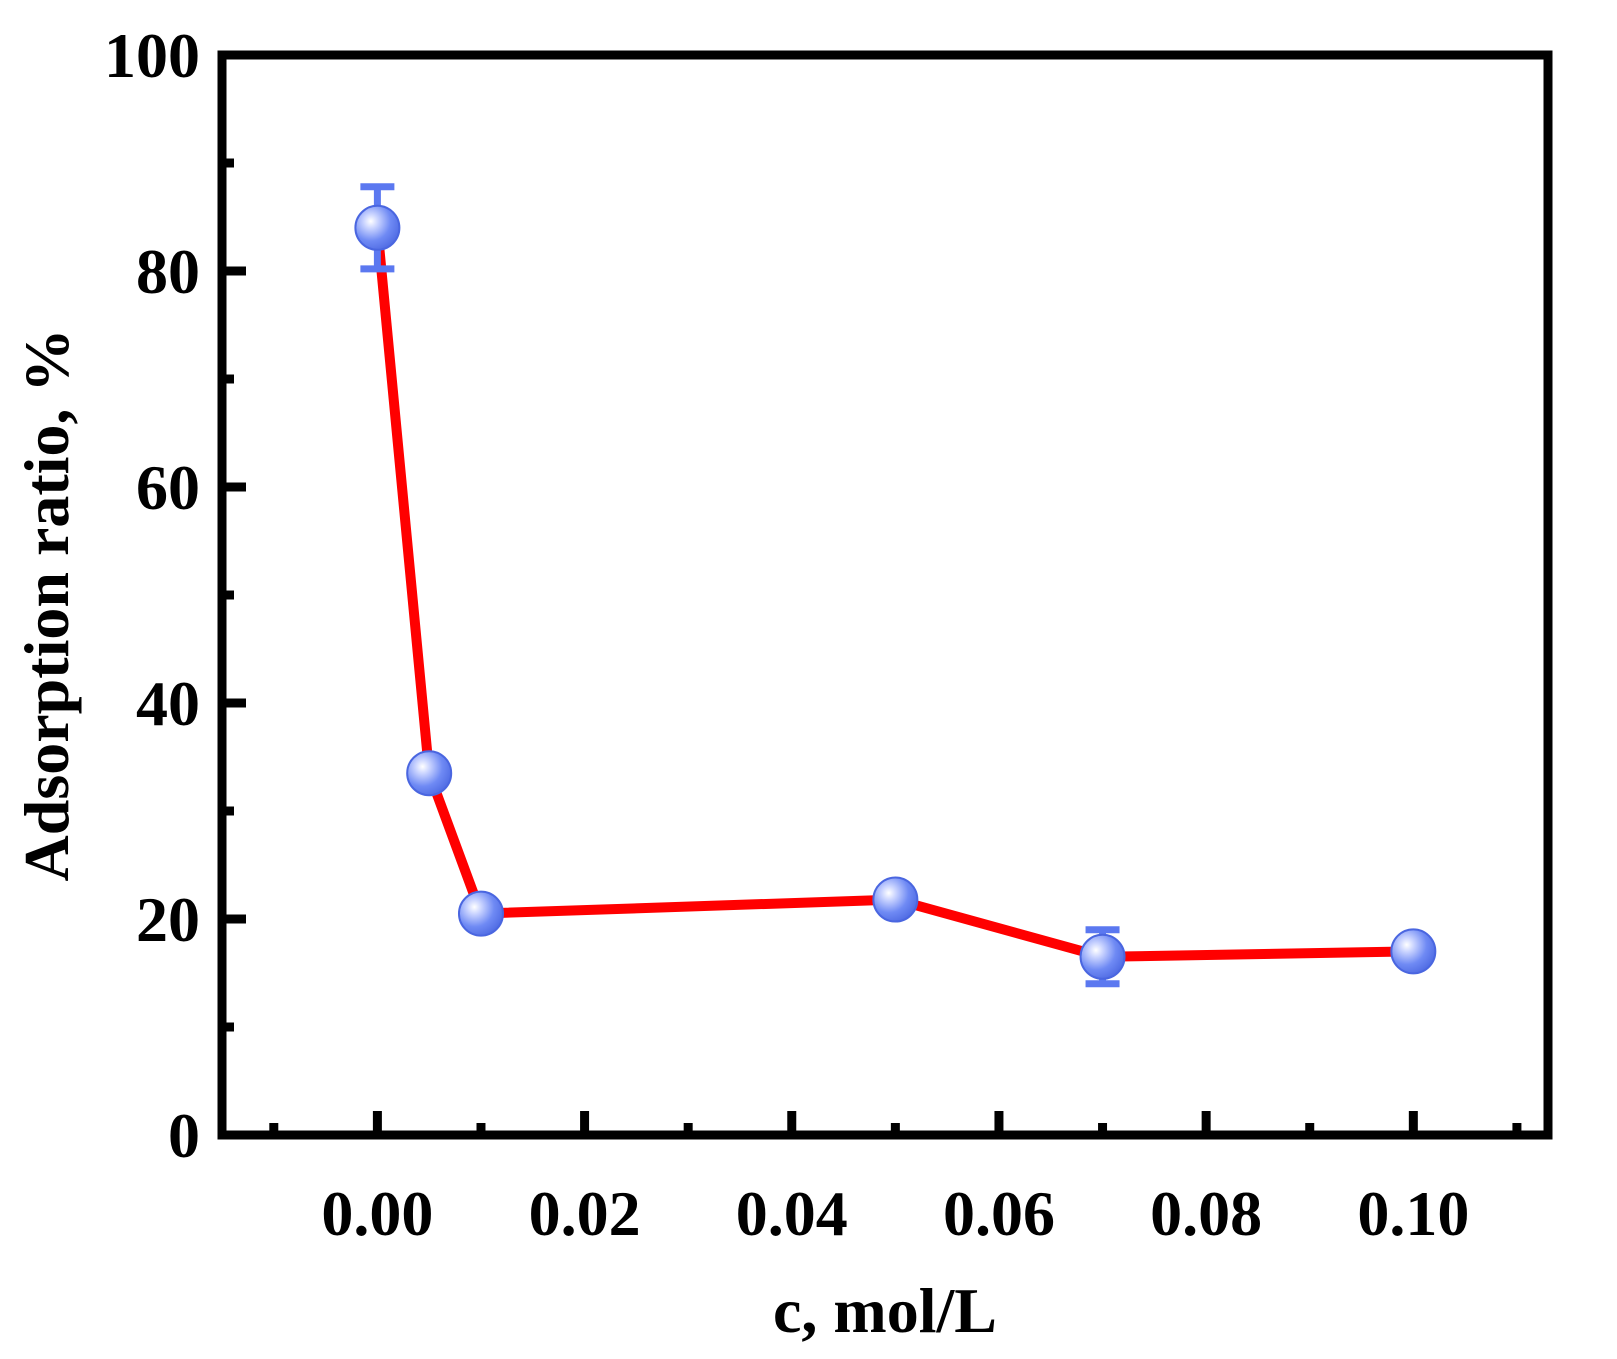 The height and width of the screenshot is (1359, 1617). Describe the element at coordinates (168, 271) in the screenshot. I see `y-tick-label: 80` at that location.